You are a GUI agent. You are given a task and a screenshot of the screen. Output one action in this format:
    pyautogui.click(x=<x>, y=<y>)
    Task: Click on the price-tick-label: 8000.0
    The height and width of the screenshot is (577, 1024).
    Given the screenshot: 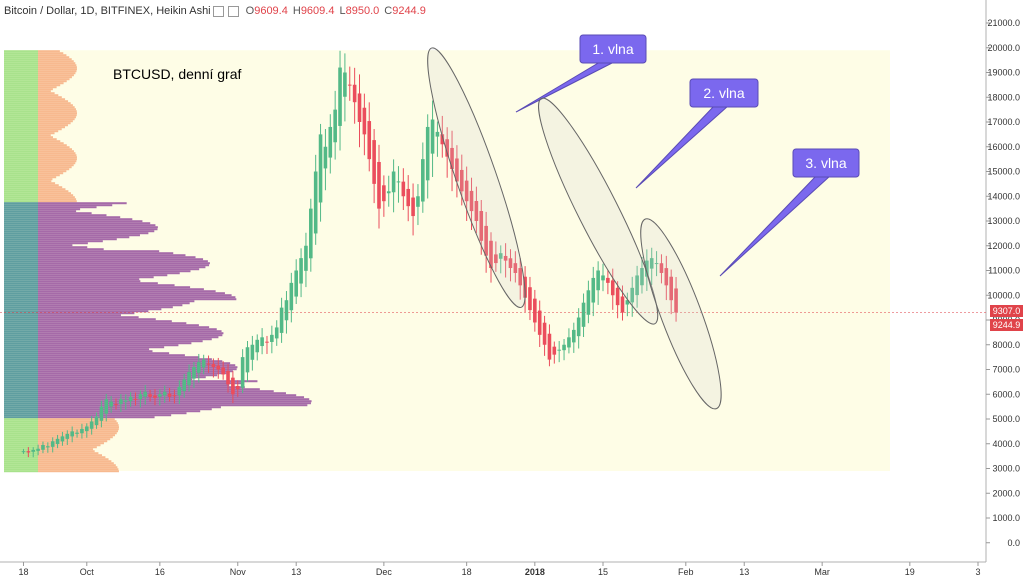 What is the action you would take?
    pyautogui.click(x=1006, y=345)
    